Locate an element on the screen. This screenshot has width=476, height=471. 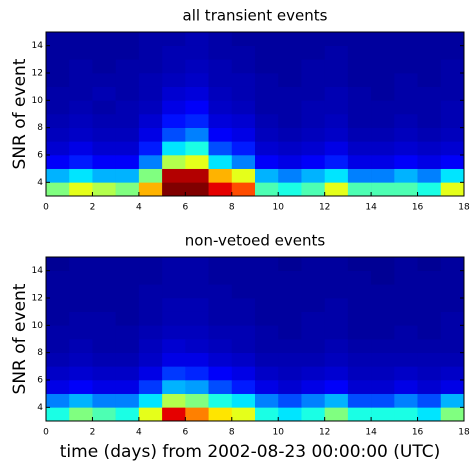
y-tick-label: 4 is located at coordinates (40, 183).